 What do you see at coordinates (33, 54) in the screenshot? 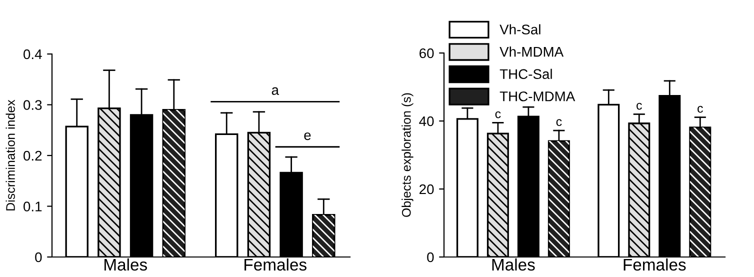
I see `y-tick-label: 0.4` at bounding box center [33, 54].